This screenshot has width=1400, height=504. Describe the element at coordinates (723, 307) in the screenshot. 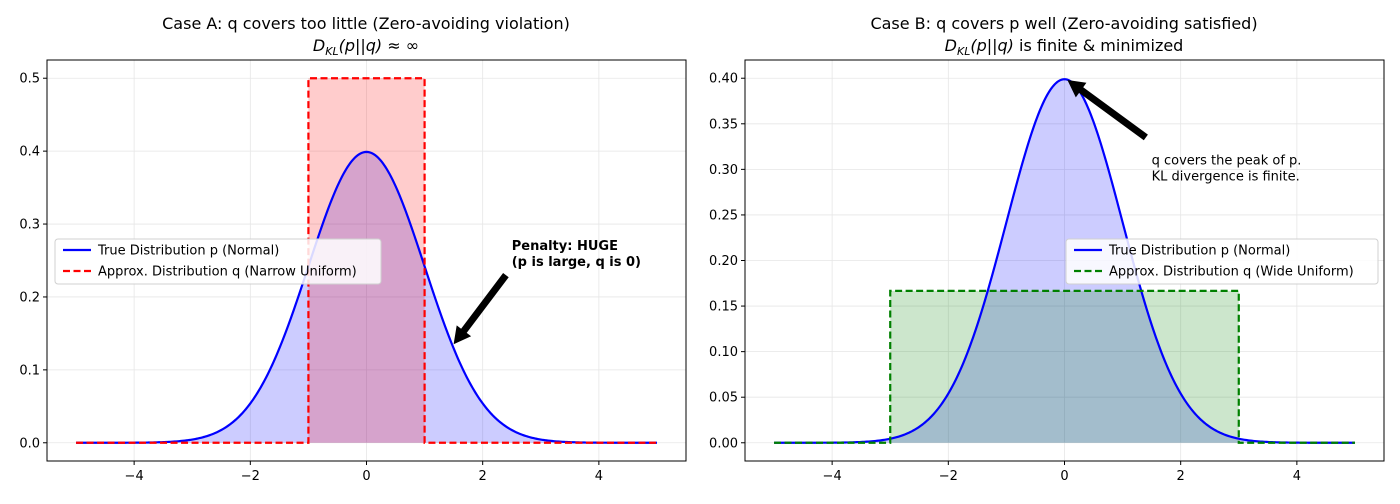

I see `y-tick-label: 0.15` at that location.